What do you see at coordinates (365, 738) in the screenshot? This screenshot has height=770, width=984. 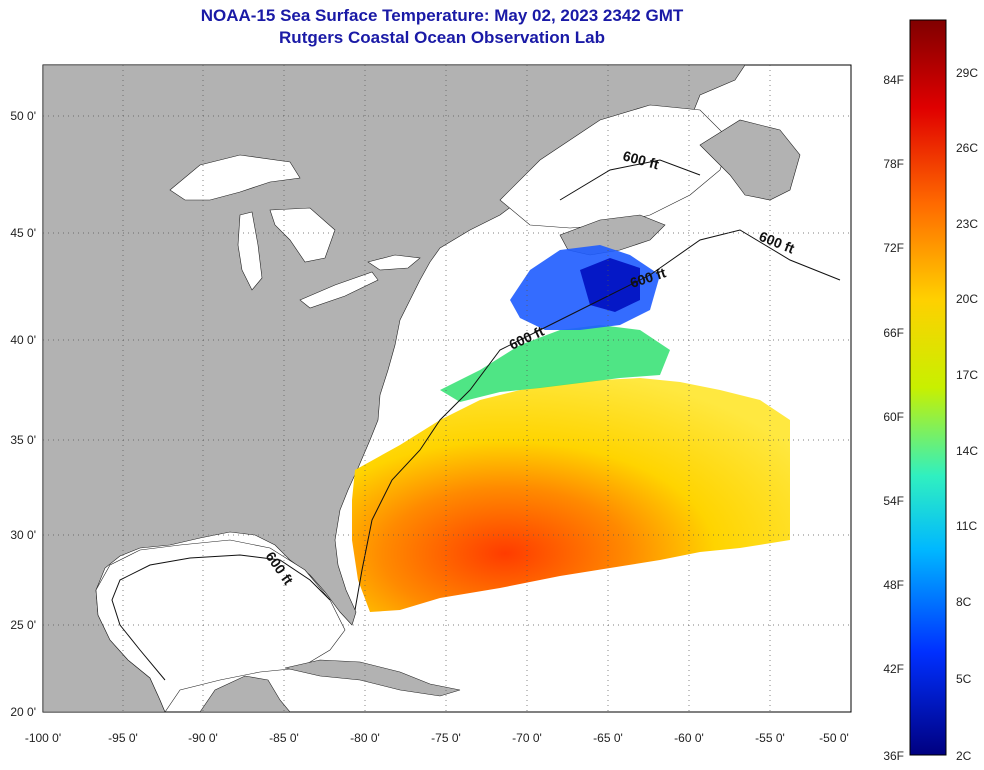 I see `lon-tick-label: -80 0'` at bounding box center [365, 738].